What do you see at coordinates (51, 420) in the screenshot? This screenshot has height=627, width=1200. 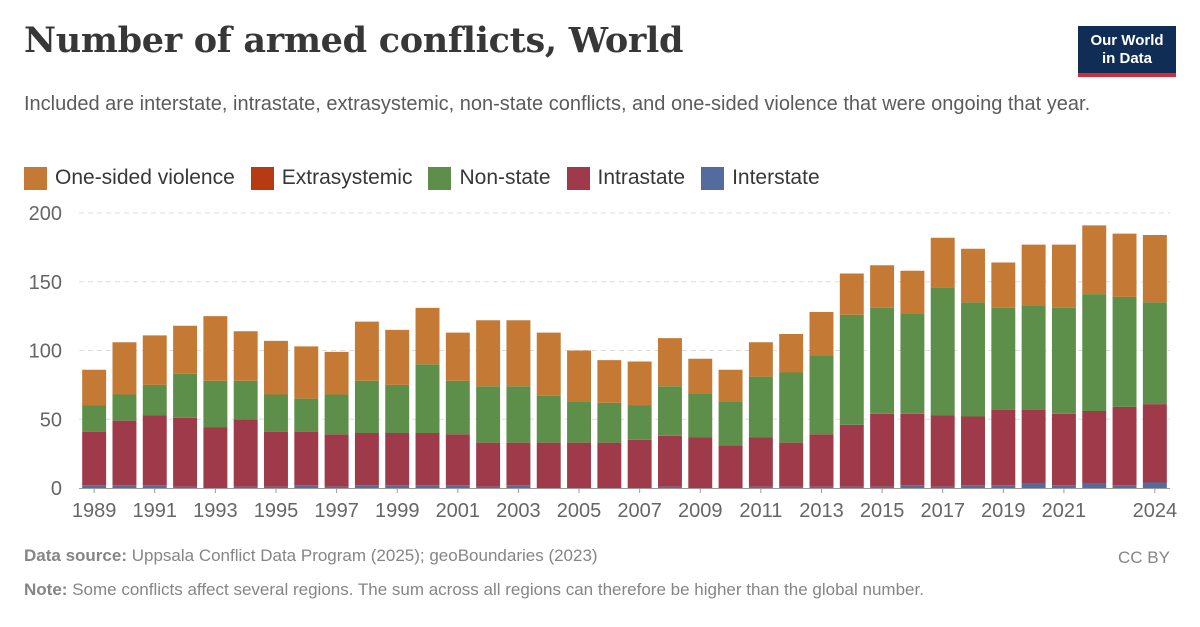 I see `y-tick-label: 50` at bounding box center [51, 420].